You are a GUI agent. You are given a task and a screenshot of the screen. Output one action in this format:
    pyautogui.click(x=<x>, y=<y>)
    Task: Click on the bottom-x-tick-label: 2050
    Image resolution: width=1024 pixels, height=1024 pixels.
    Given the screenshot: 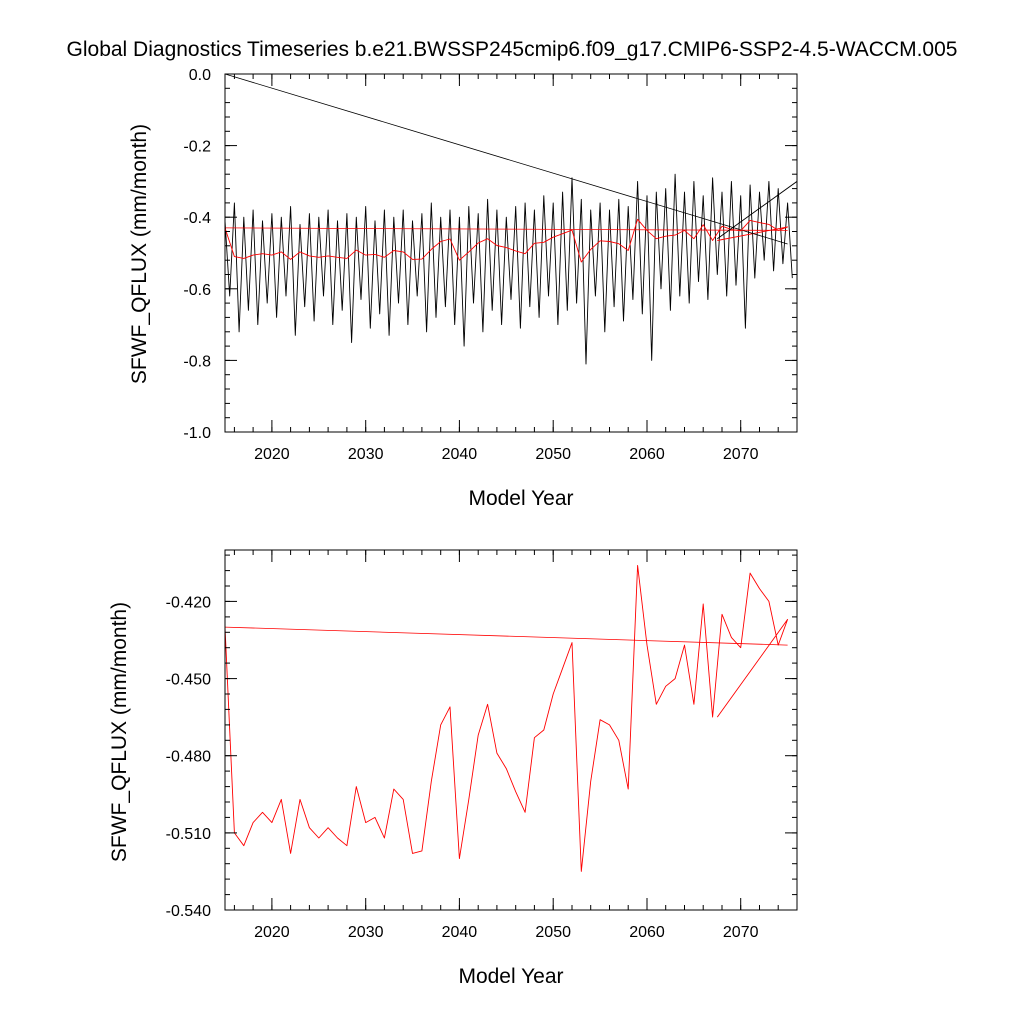 What is the action you would take?
    pyautogui.click(x=553, y=932)
    